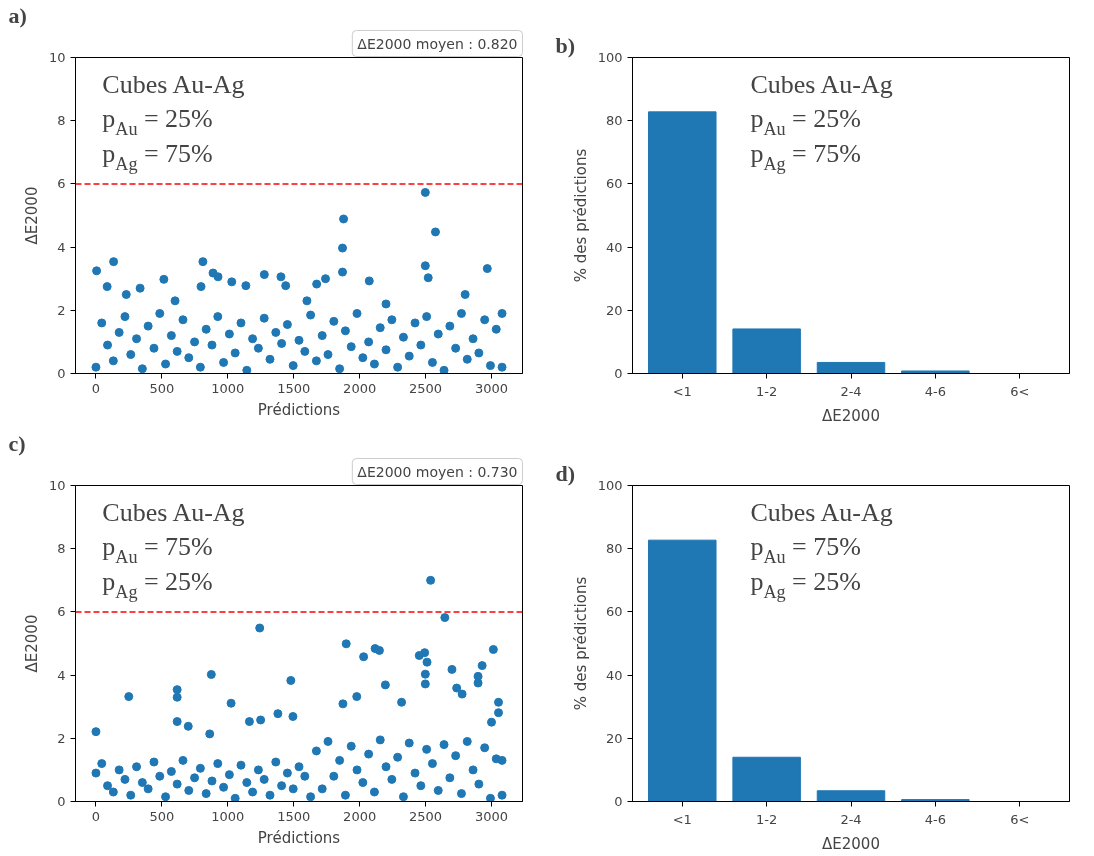  I want to click on text: ΔE2000 moyen : 0.820, so click(437, 43).